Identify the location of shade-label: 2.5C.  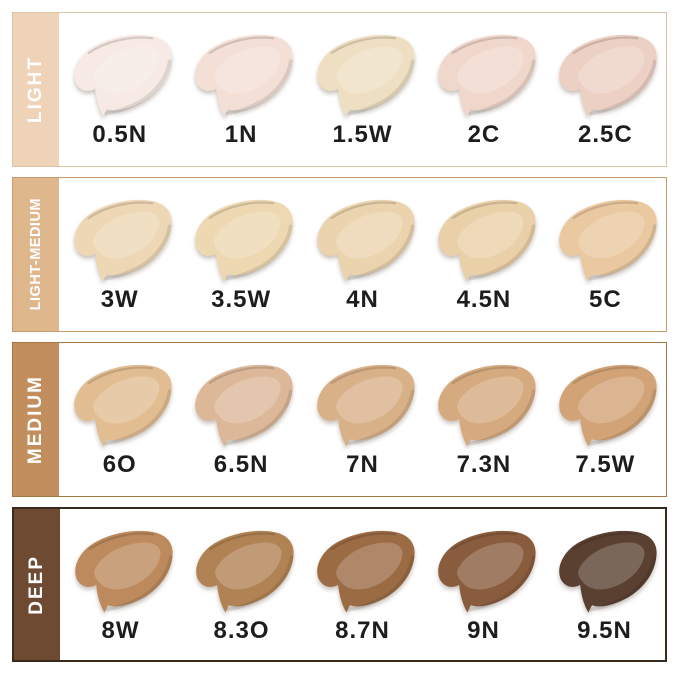
(605, 134).